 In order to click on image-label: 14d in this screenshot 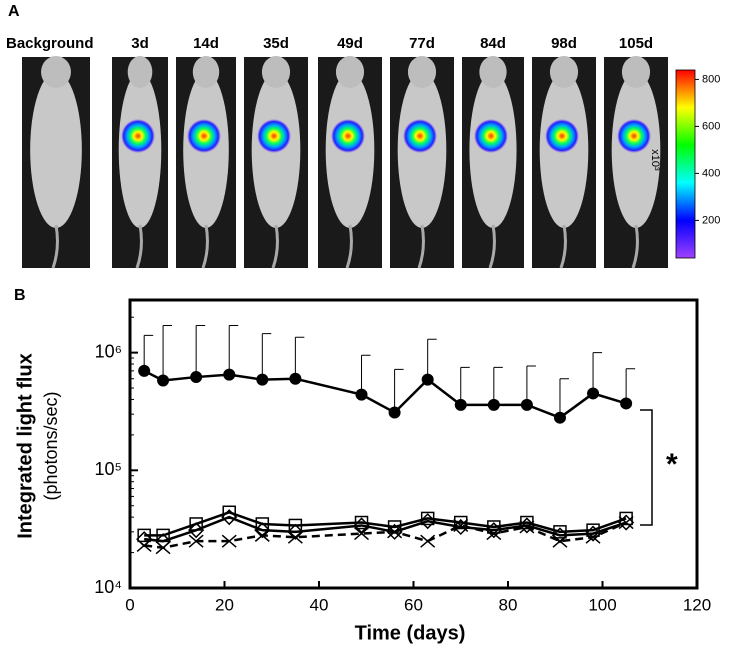, I will do `click(206, 43)`.